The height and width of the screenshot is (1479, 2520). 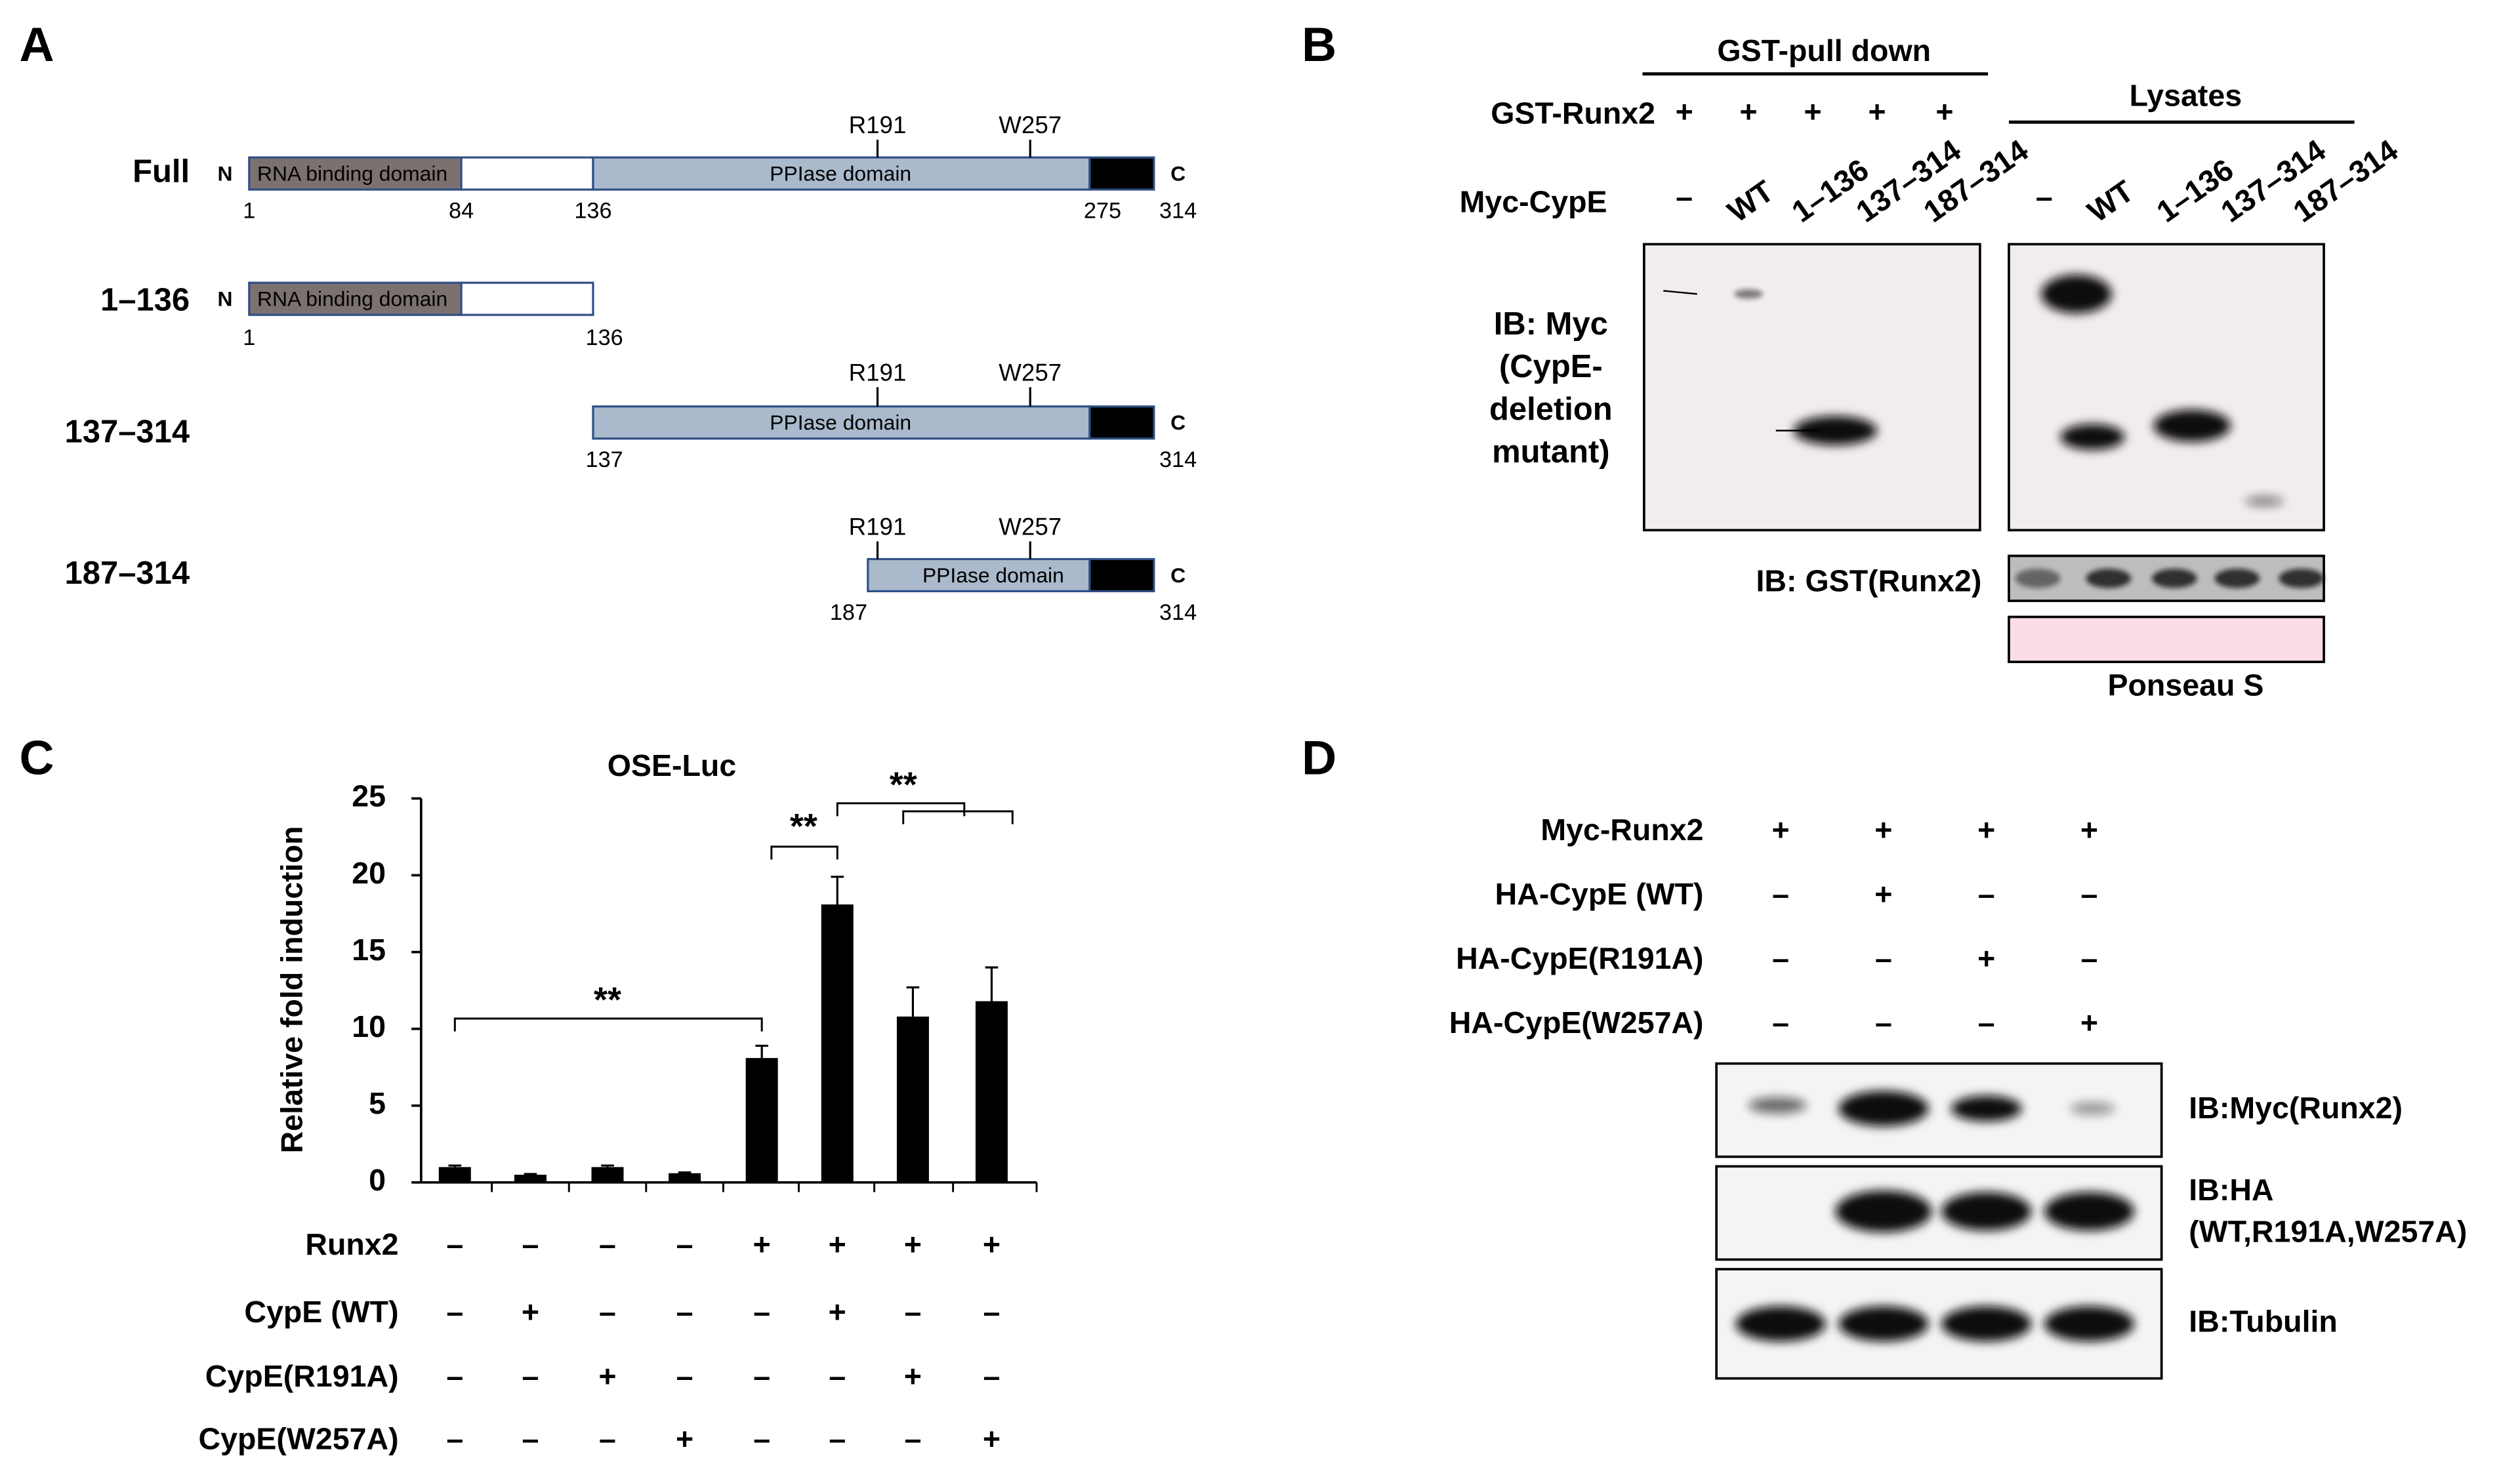 What do you see at coordinates (249, 338) in the screenshot?
I see `residue-number: 1` at bounding box center [249, 338].